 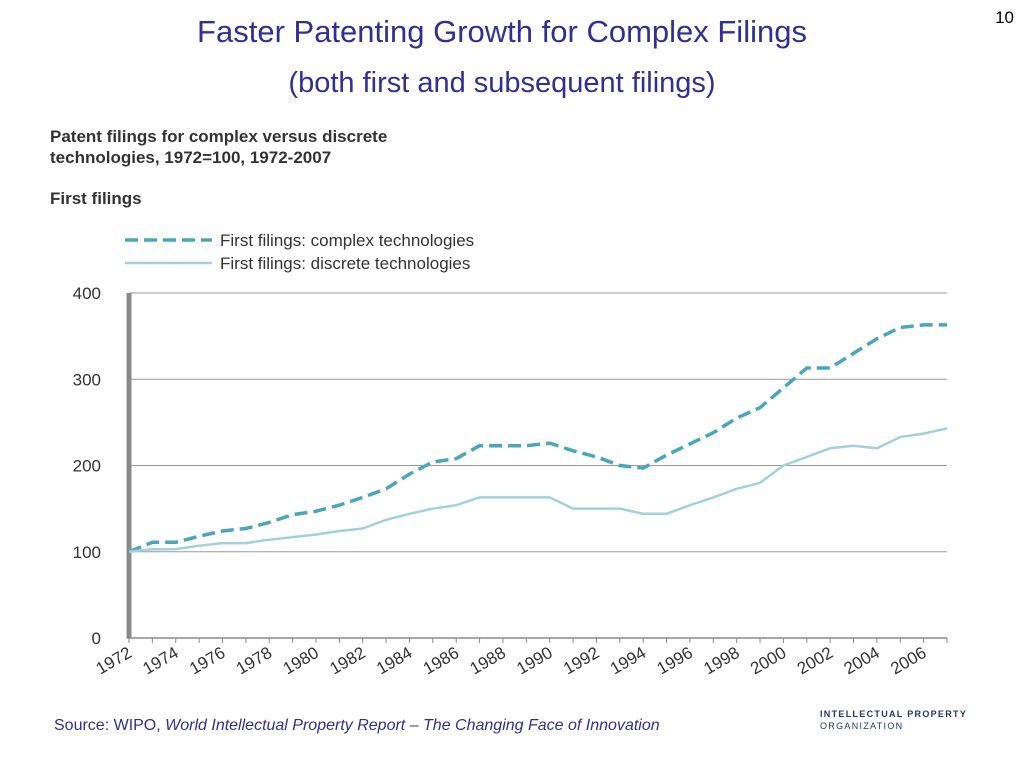 What do you see at coordinates (345, 263) in the screenshot?
I see `legend-label: First filings: discrete technologies` at bounding box center [345, 263].